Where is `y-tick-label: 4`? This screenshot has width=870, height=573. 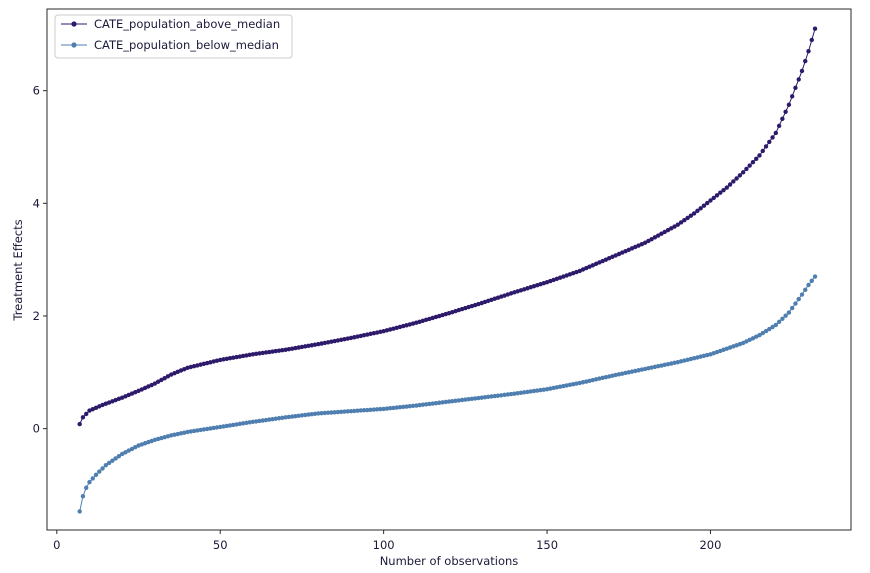
y-tick-label: 4 is located at coordinates (36, 203).